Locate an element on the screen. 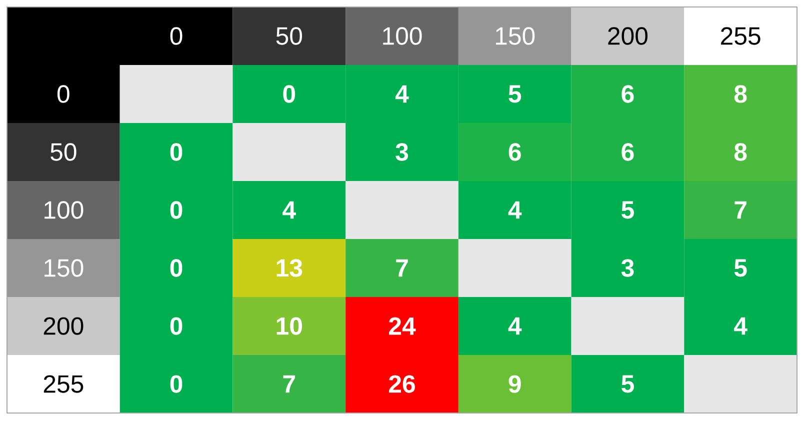  y-tick-label: 150 is located at coordinates (64, 268).